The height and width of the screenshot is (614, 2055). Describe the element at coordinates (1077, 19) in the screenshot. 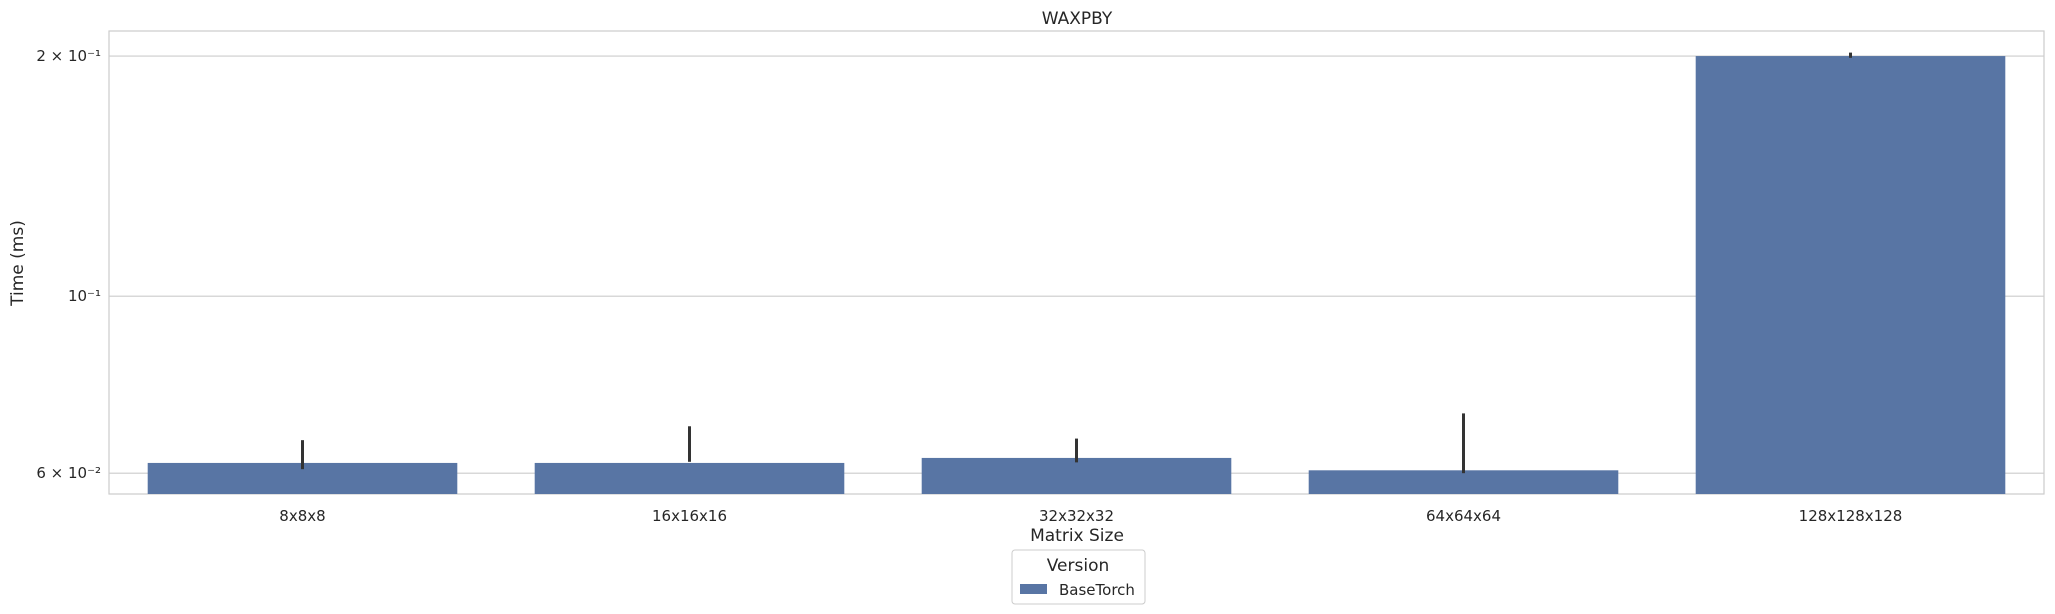

I see `chart-title: WAXPBY` at that location.